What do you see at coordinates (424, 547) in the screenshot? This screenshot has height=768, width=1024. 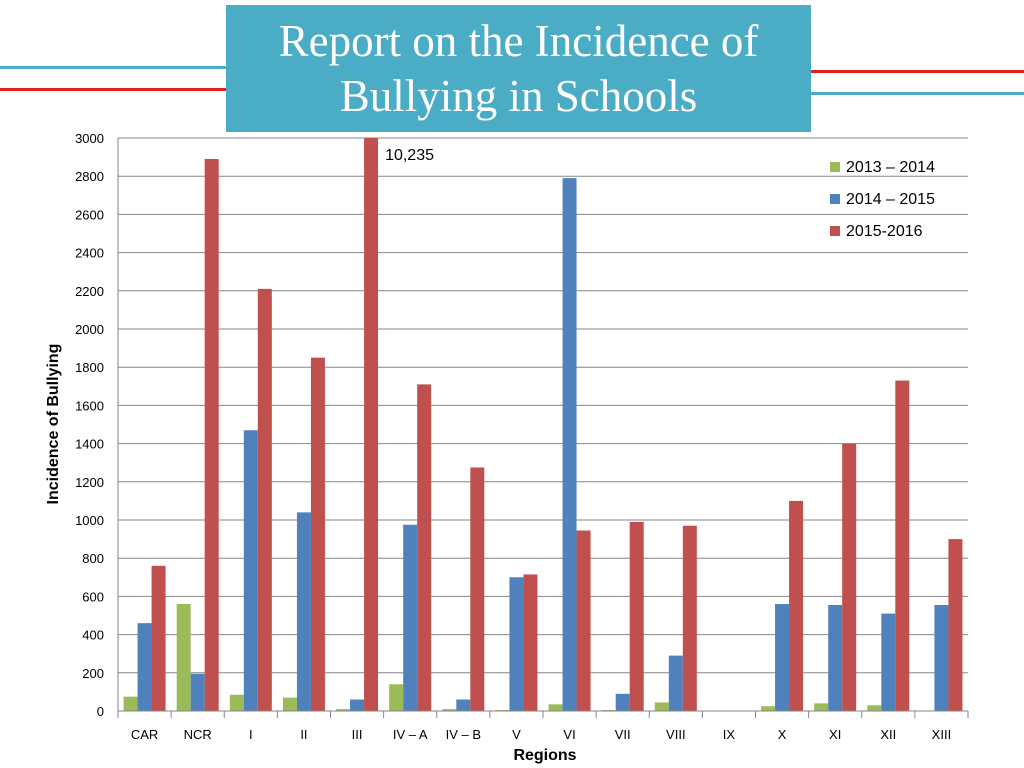 I see `bar-iv-a-2015-2016` at bounding box center [424, 547].